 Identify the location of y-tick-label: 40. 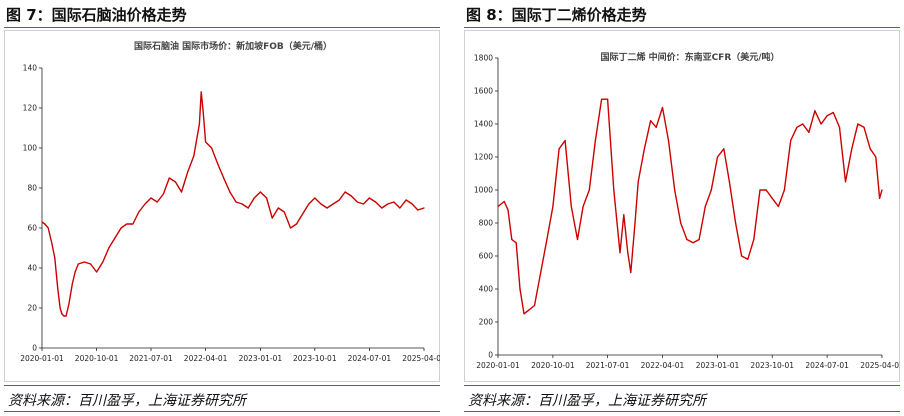
(32, 268).